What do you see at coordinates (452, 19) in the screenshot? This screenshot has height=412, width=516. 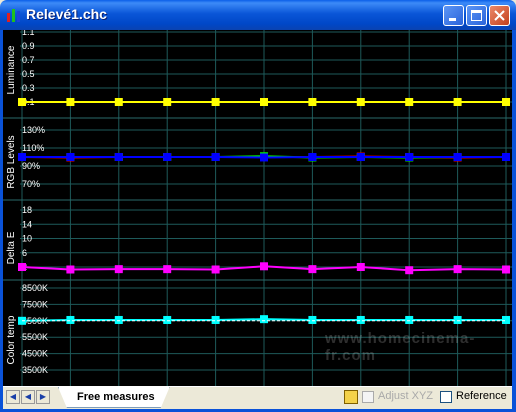 I see `minimize-icon` at bounding box center [452, 19].